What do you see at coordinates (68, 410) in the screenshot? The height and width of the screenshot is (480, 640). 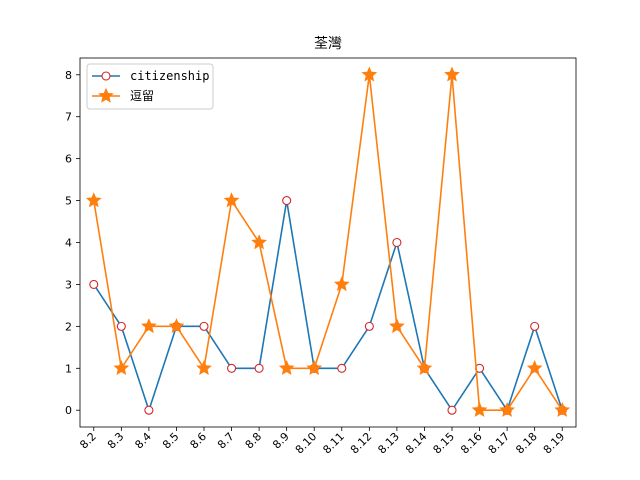 I see `y-tick-label: 0` at bounding box center [68, 410].